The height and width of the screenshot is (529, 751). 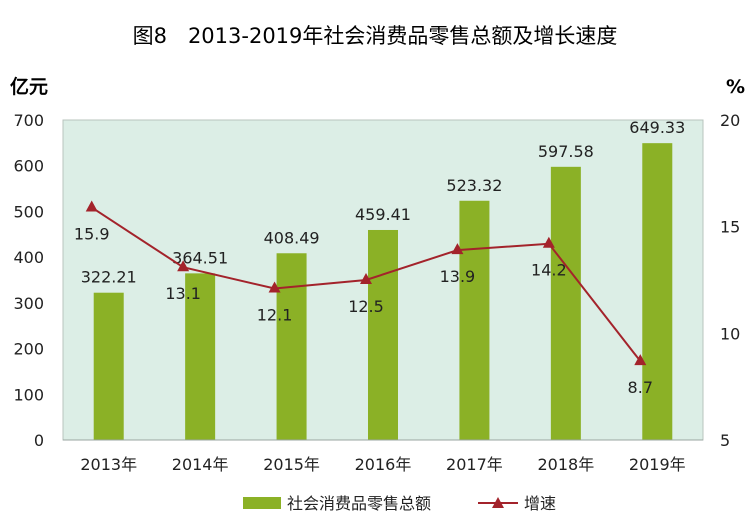 I want to click on right-tick-label: 15, so click(x=730, y=227).